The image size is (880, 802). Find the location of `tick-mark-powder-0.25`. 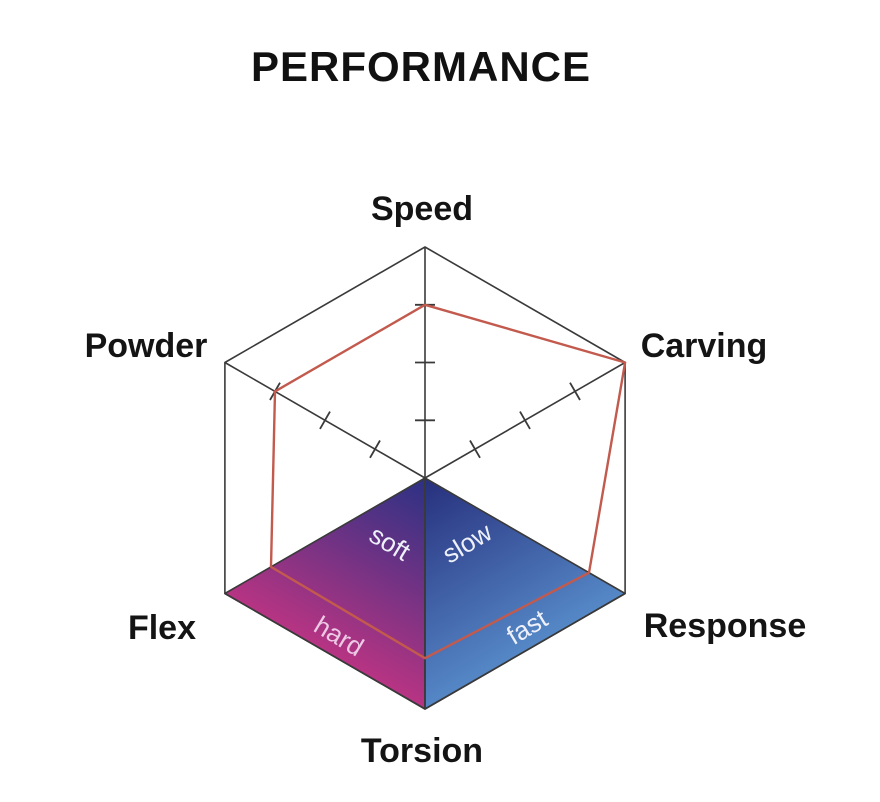

tick-mark-powder-0.25 is located at coordinates (375, 449).